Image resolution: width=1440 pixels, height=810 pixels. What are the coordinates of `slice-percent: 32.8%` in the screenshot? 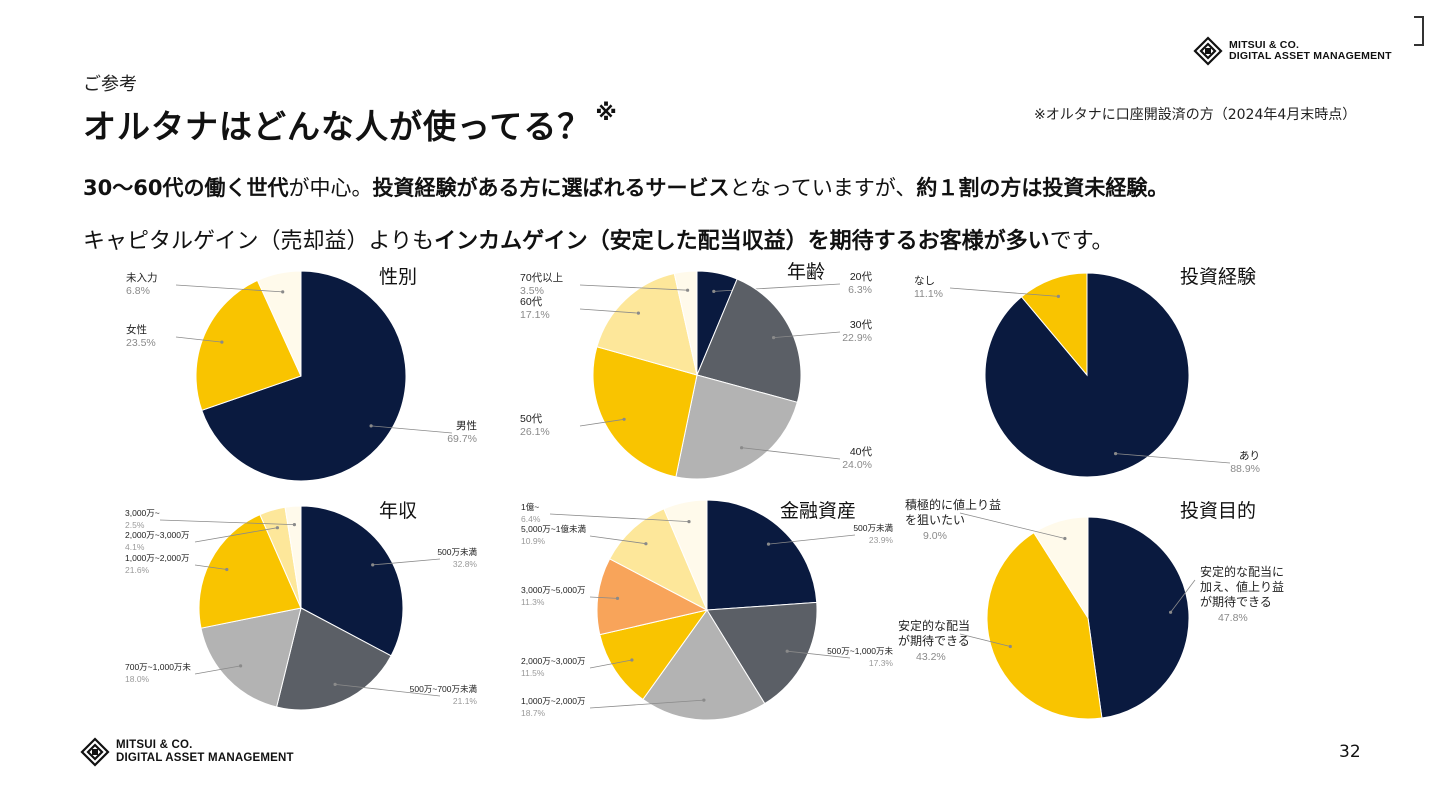 It's located at (465, 564).